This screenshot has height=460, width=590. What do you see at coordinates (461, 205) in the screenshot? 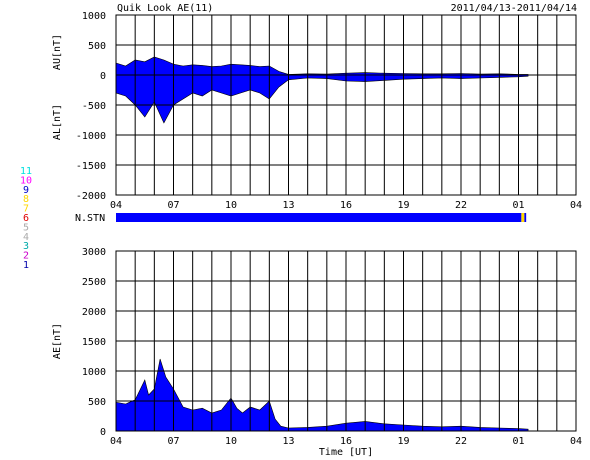
I see `top-xtick-label: 22` at bounding box center [461, 205].